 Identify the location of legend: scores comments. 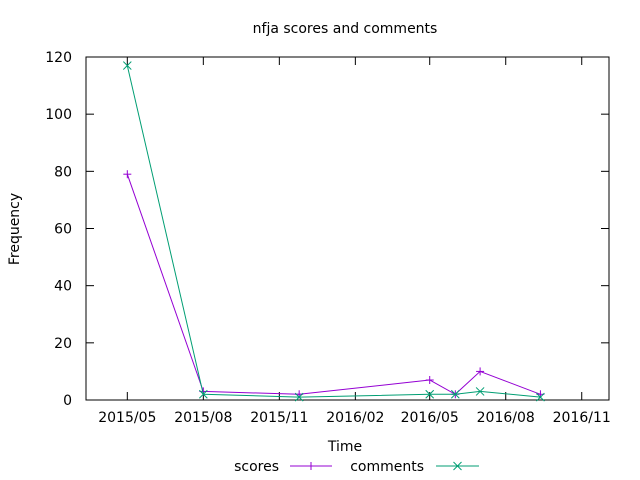
(356, 467).